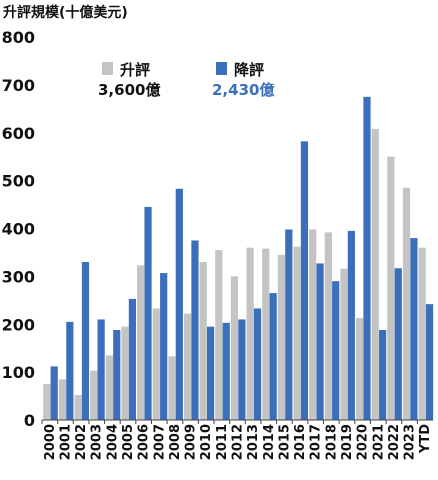  I want to click on y-axis: 0 100 200 300 400 500 600 700 800, so click(18, 229).